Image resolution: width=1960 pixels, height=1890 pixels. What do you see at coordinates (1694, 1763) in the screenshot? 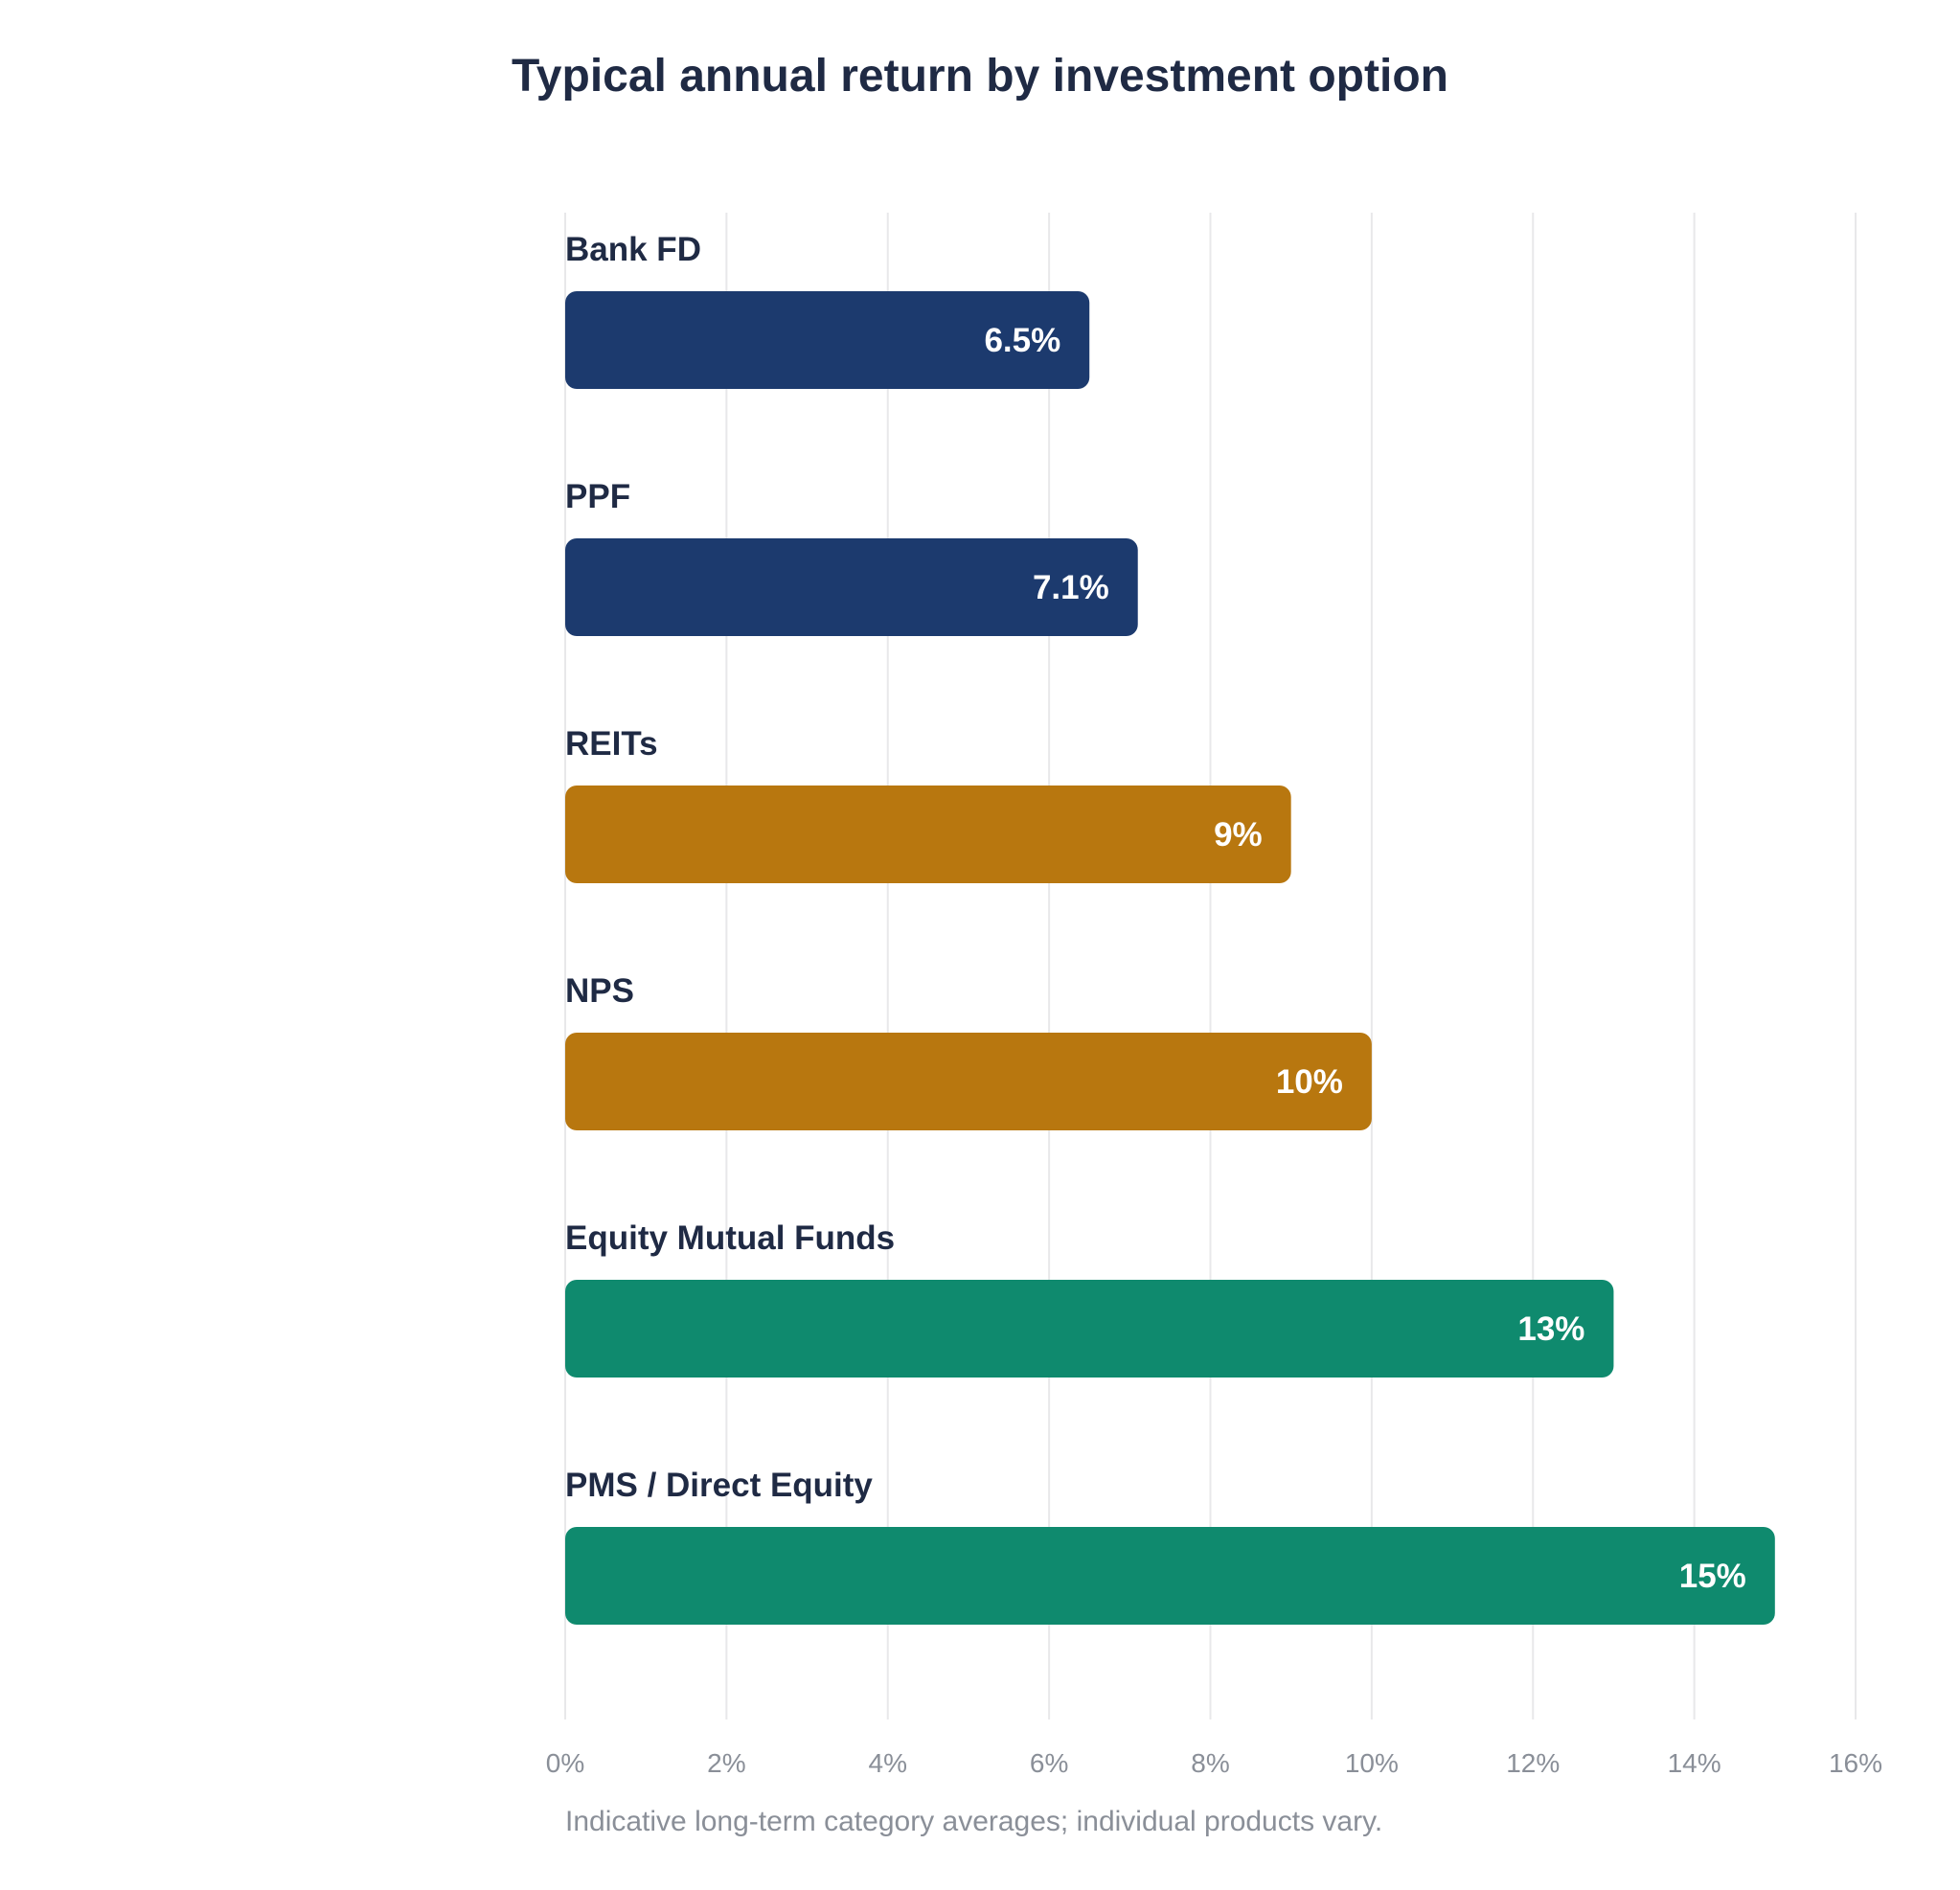
I see `x-tick-label: 14%` at bounding box center [1694, 1763].